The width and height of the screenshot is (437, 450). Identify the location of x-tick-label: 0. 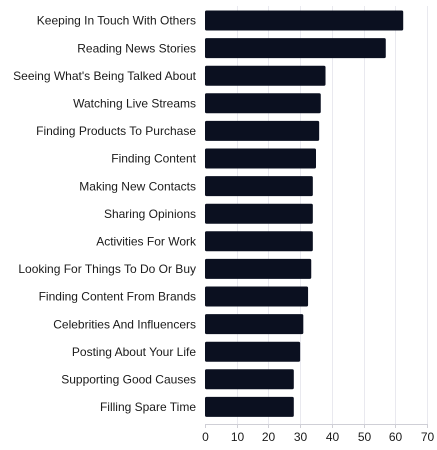
(205, 437).